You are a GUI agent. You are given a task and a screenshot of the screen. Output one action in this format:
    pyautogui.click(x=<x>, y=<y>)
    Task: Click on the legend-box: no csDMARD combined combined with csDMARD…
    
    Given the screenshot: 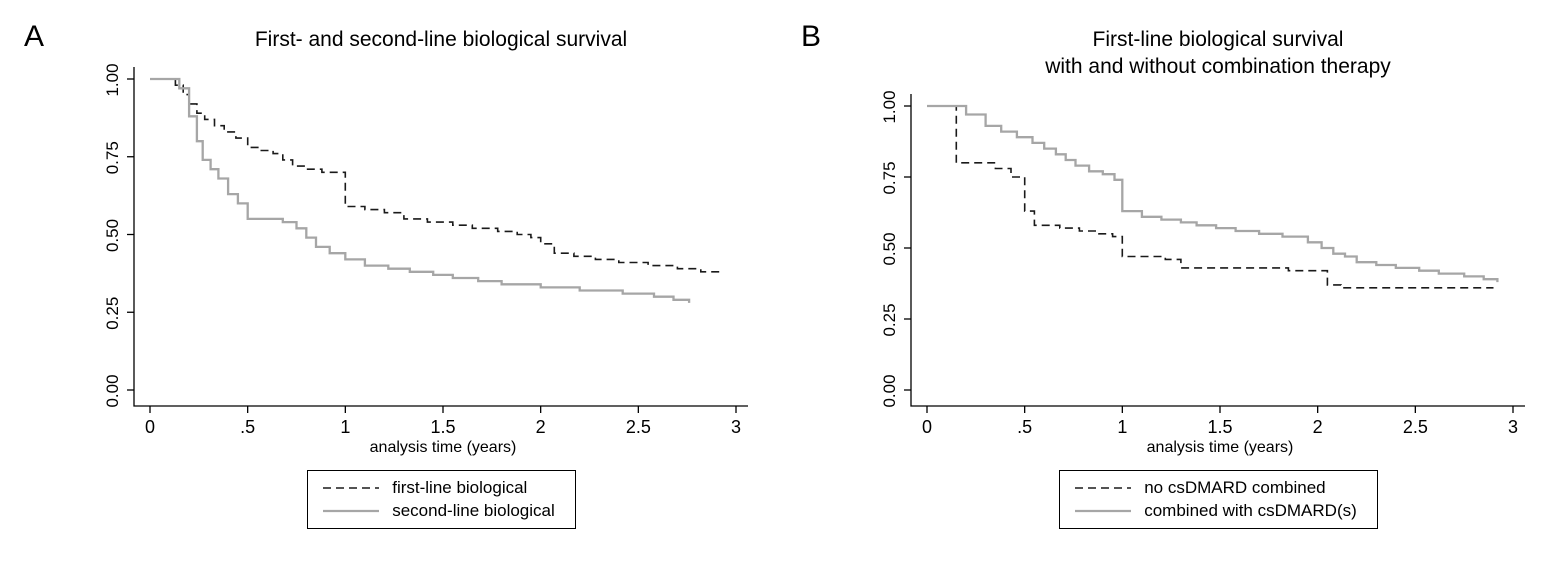 What is the action you would take?
    pyautogui.click(x=1218, y=499)
    